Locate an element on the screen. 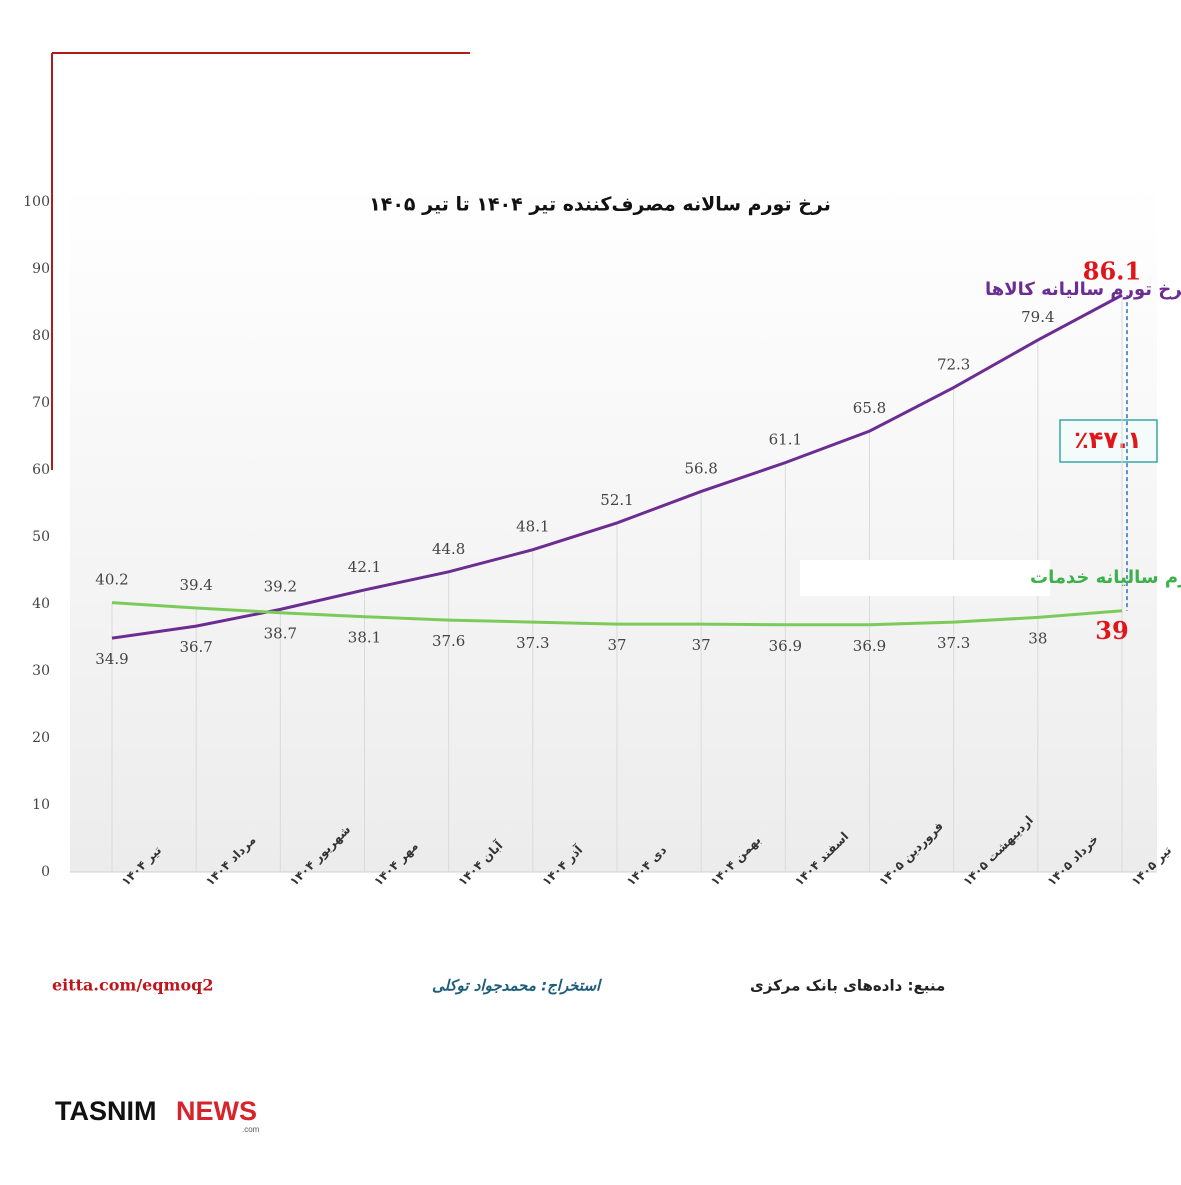  y-tick-label: 80 is located at coordinates (41, 336).